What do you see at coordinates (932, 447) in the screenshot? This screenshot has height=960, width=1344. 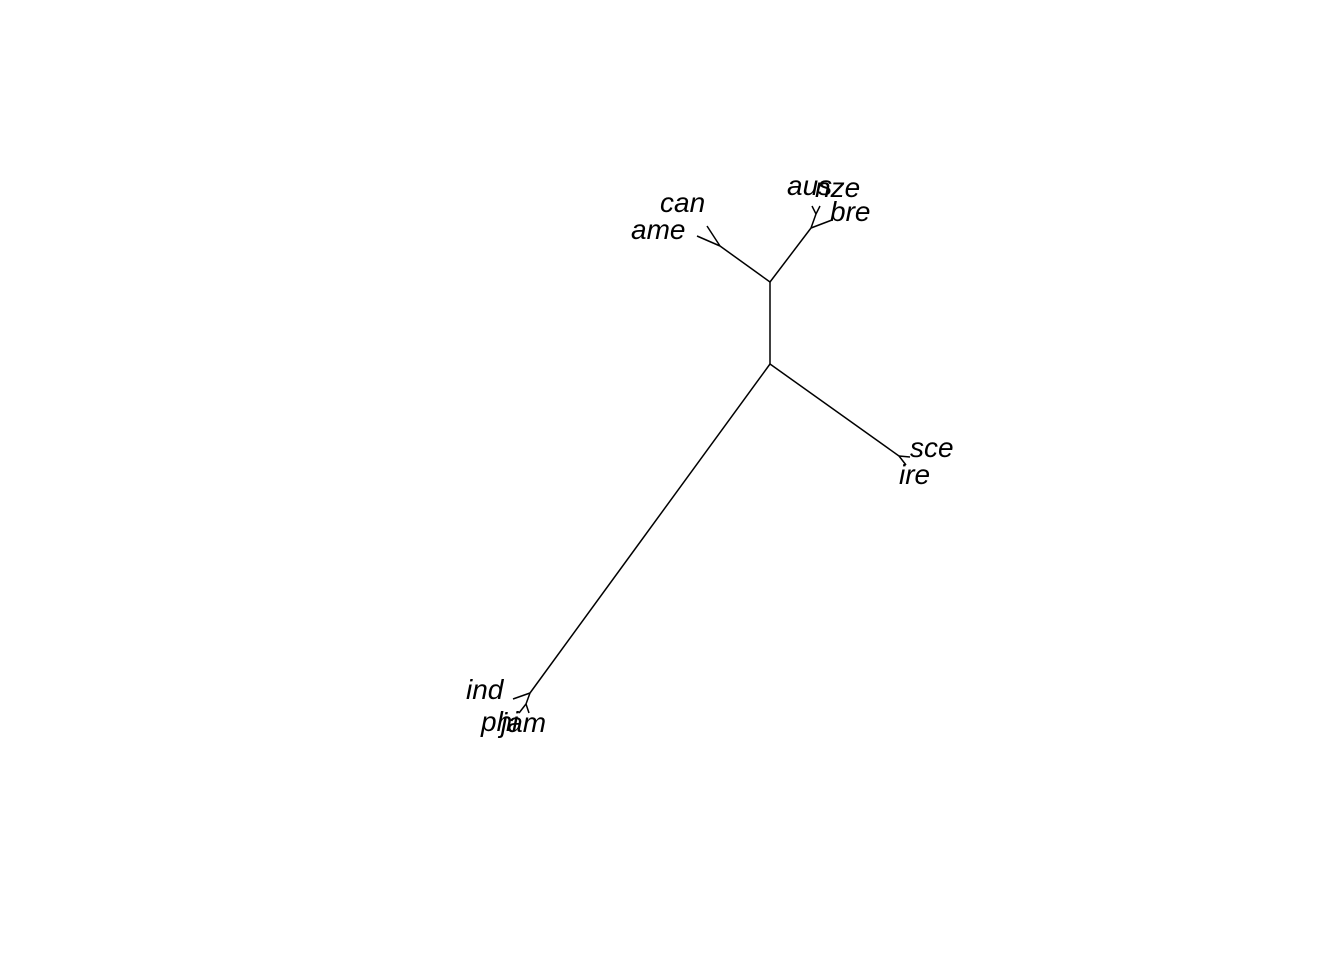 I see `tip-label-sce: sce` at bounding box center [932, 447].